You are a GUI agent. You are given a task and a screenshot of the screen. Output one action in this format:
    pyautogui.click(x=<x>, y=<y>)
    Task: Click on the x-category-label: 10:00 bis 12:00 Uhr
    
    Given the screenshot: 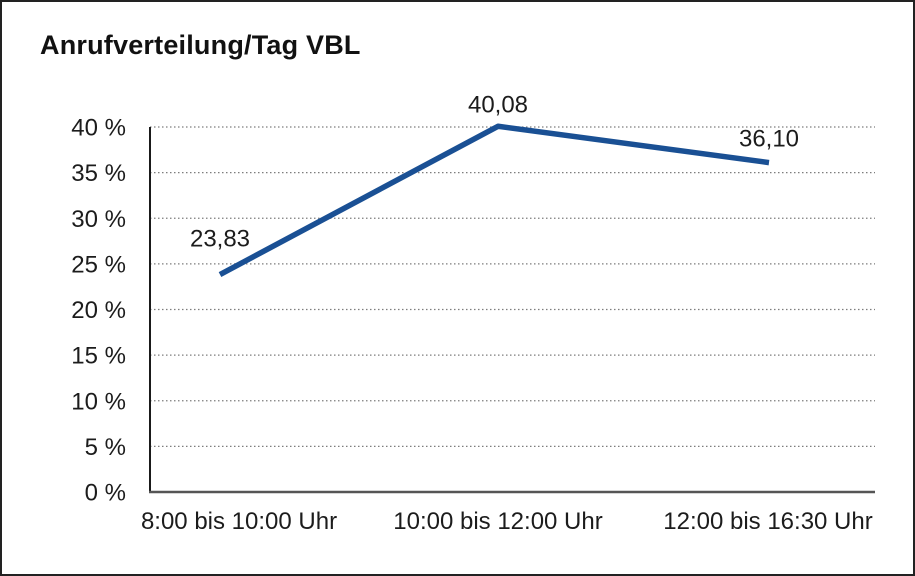 What is the action you would take?
    pyautogui.click(x=497, y=521)
    